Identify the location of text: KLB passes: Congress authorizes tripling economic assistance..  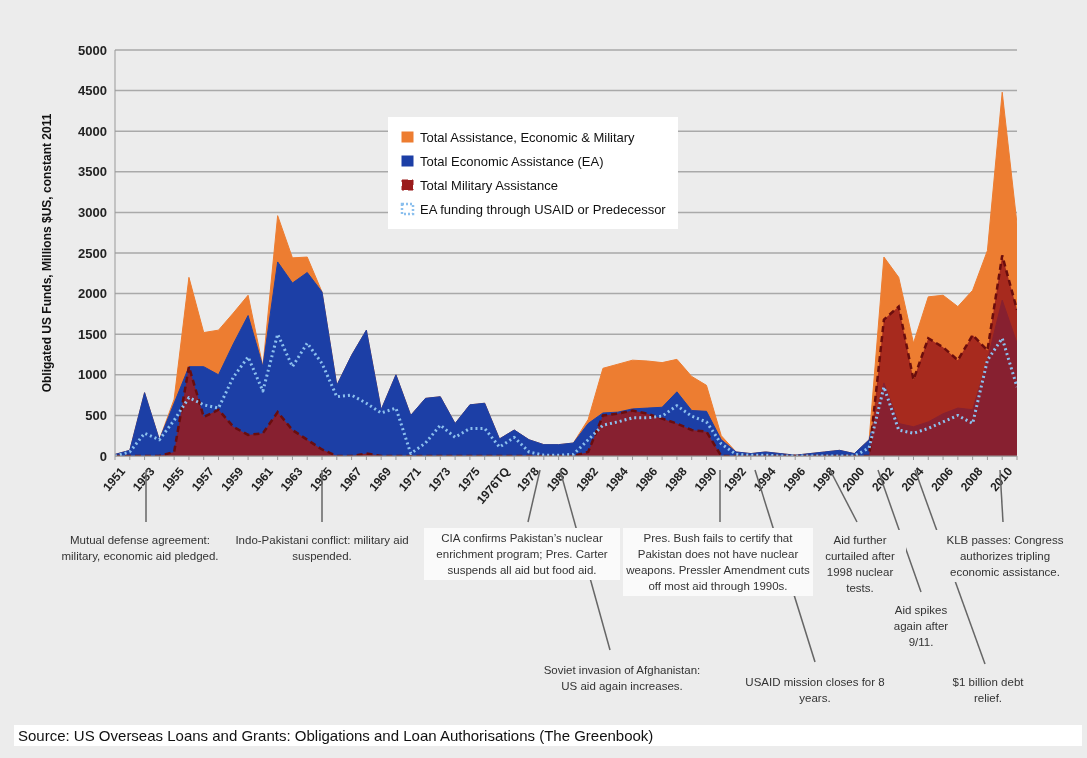
(1005, 556).